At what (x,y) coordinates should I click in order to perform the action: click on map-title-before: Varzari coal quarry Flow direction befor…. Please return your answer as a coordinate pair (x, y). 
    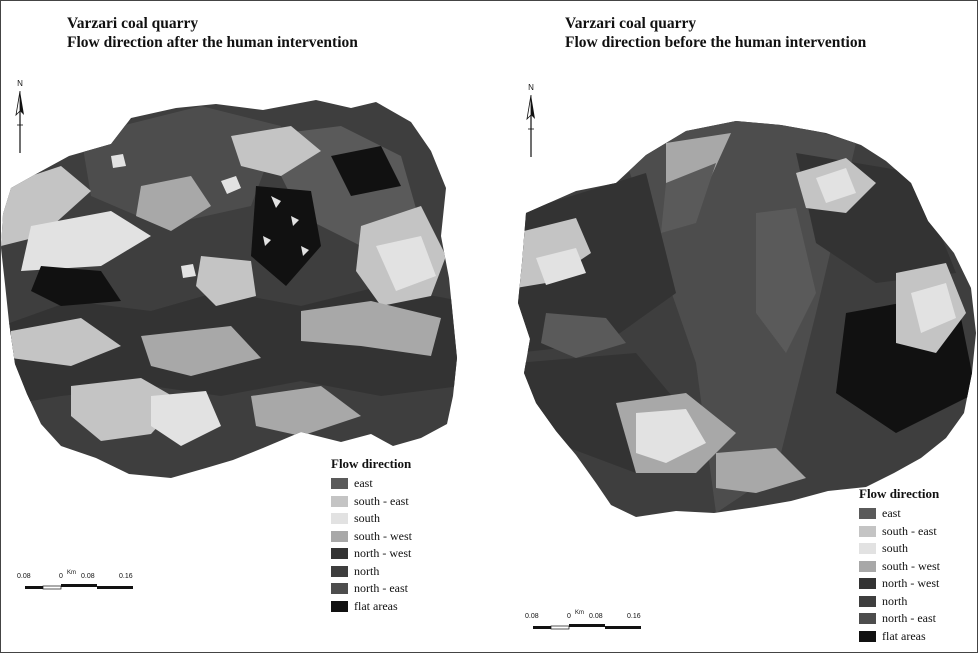
    Looking at the image, I should click on (715, 33).